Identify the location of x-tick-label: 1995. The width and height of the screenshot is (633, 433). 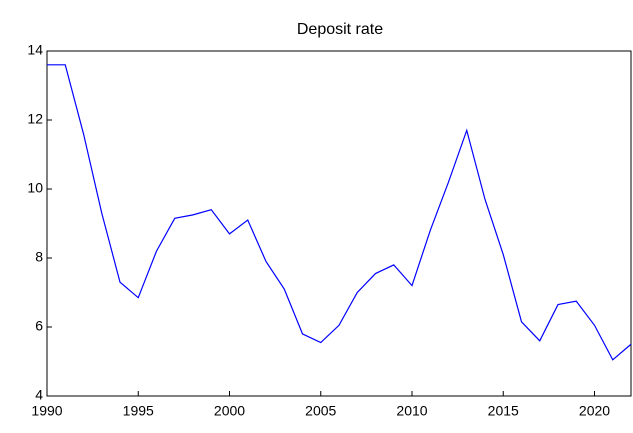
(138, 411).